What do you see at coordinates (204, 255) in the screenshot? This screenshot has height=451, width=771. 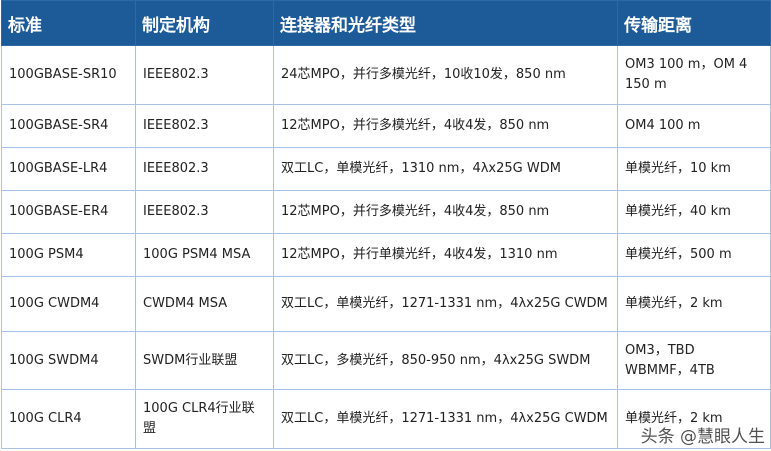 I see `cell-organization: 100G PSM4 MSA` at bounding box center [204, 255].